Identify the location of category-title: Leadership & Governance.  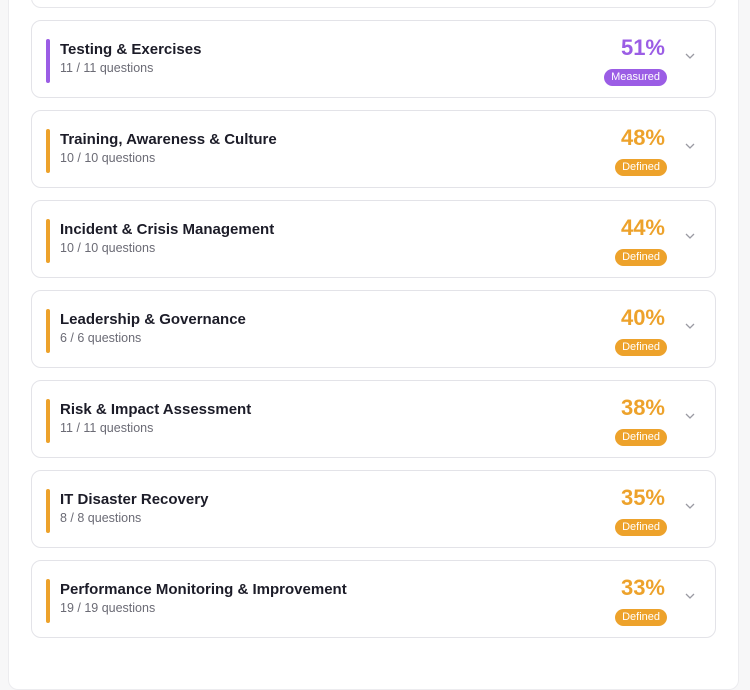
(153, 319).